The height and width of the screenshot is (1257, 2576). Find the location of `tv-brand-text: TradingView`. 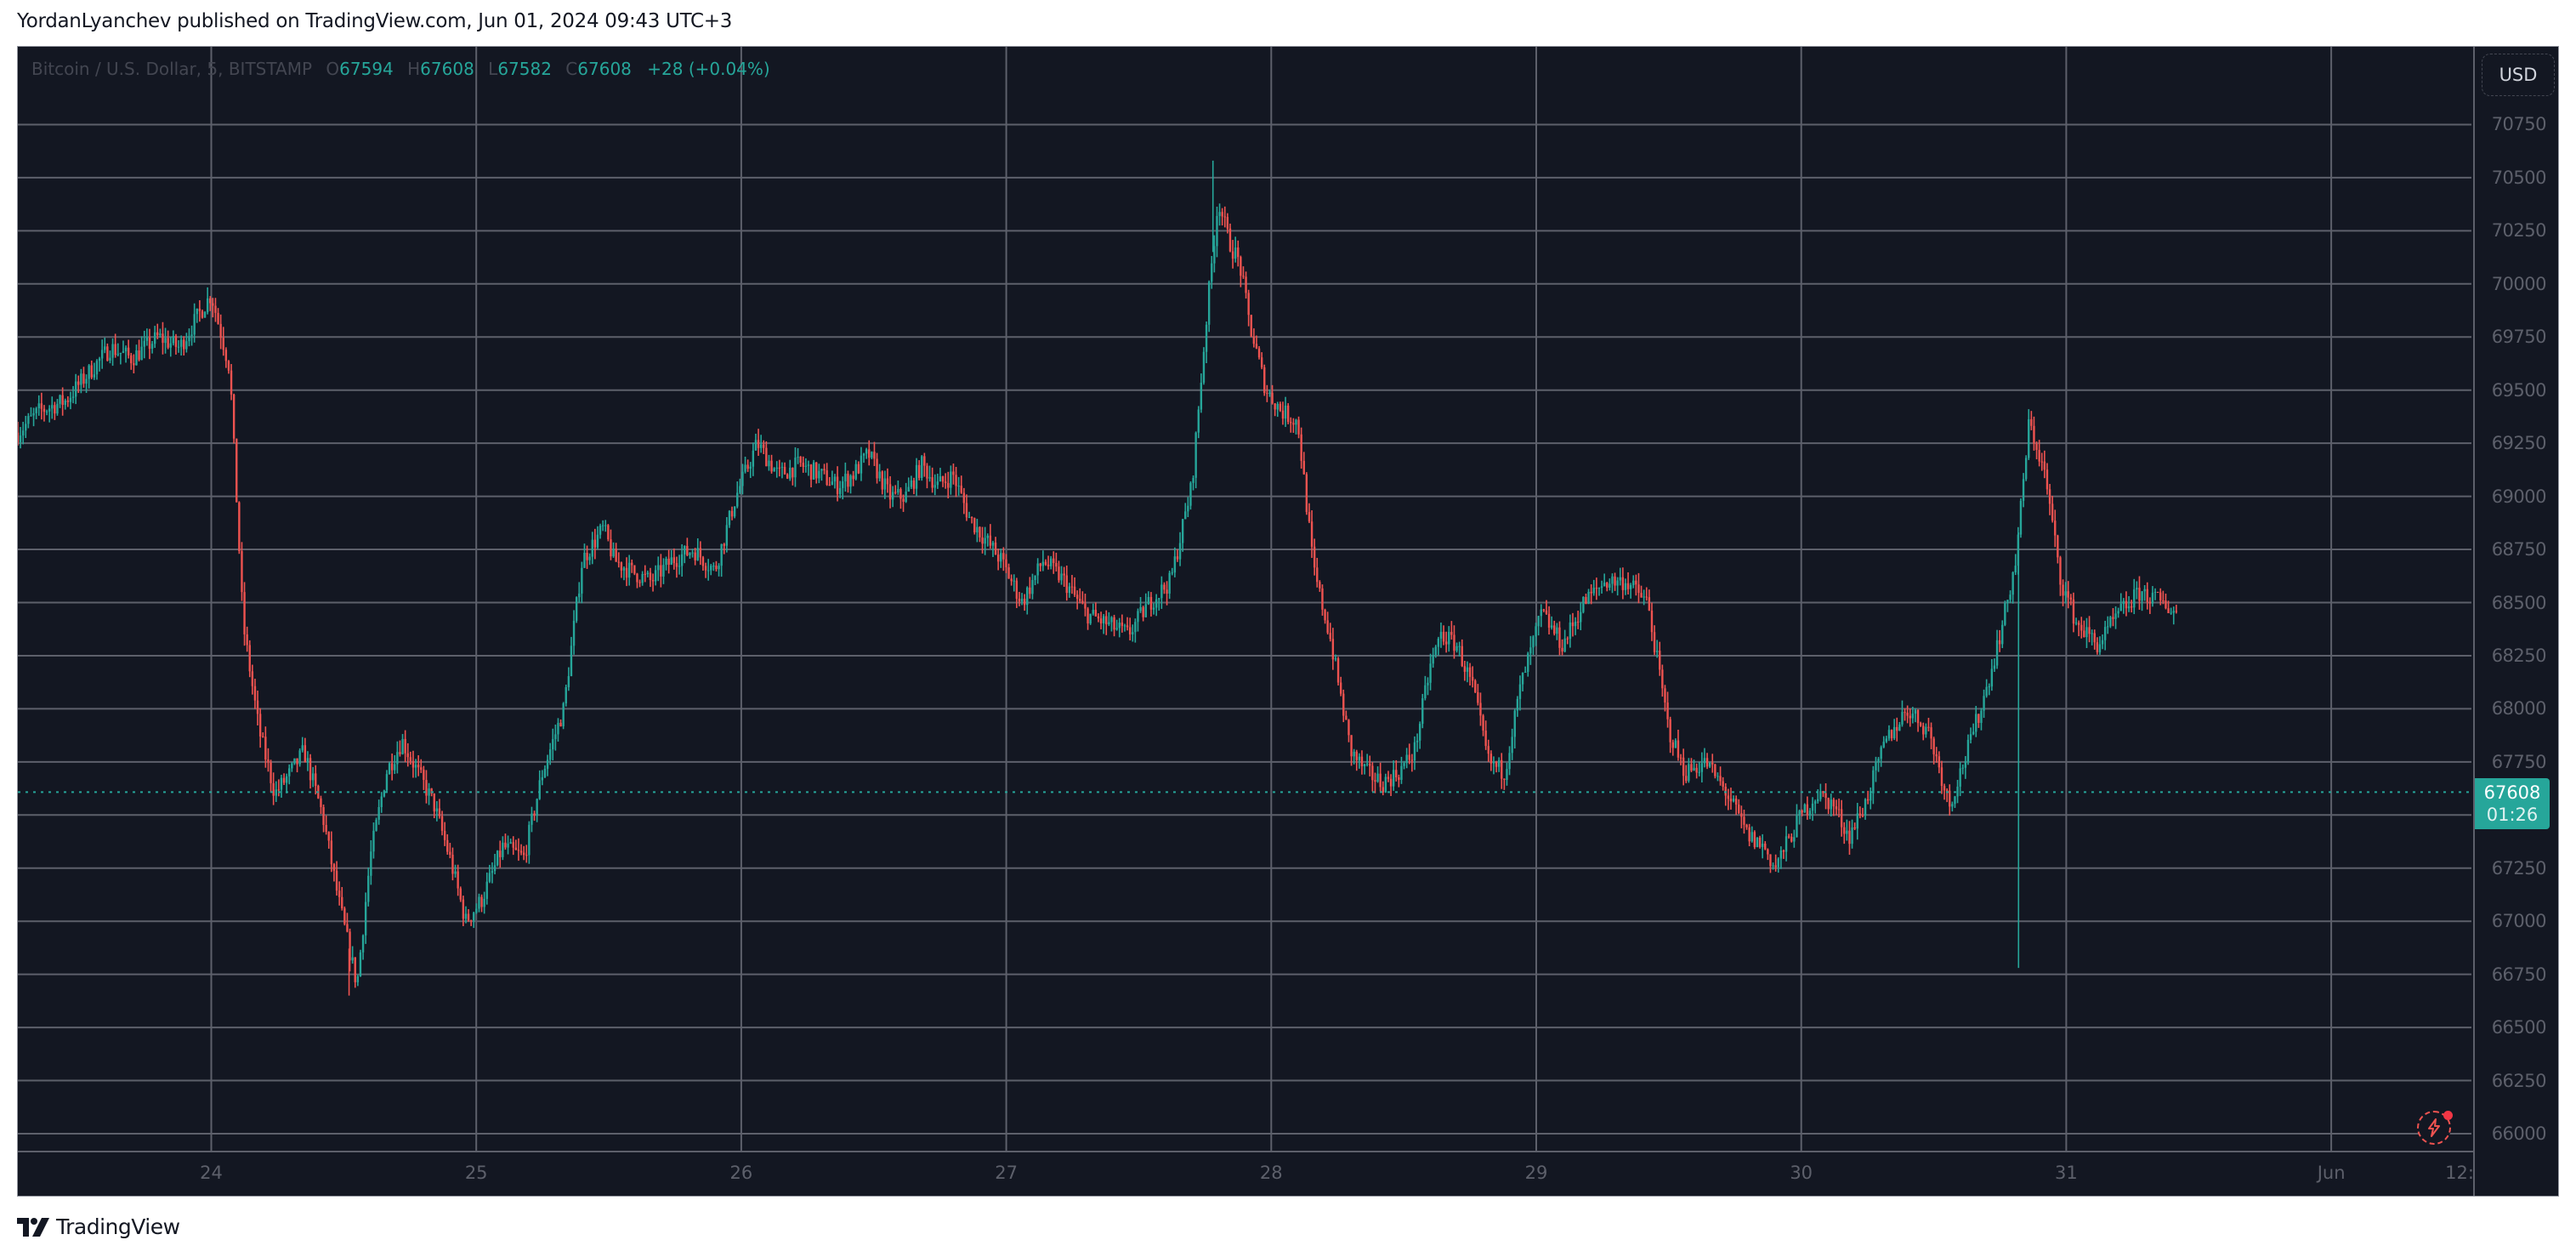

tv-brand-text: TradingView is located at coordinates (118, 1226).